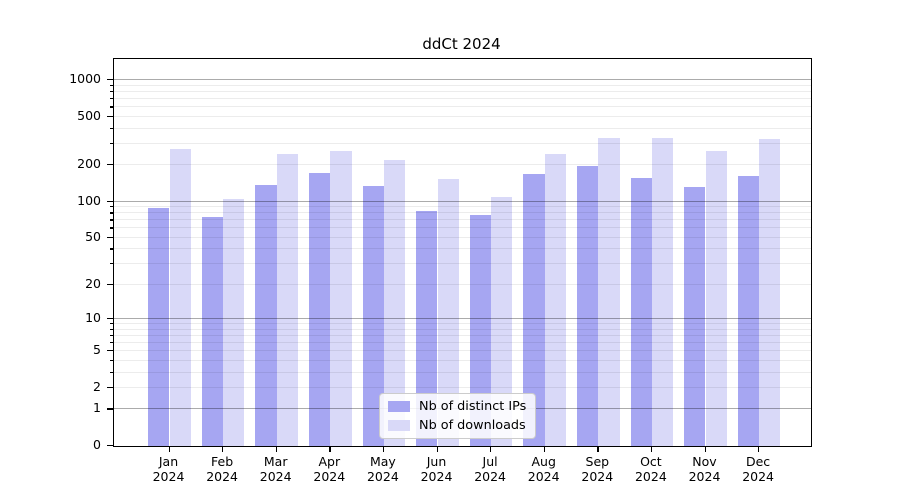 Image resolution: width=900 pixels, height=500 pixels. What do you see at coordinates (85, 79) in the screenshot?
I see `y-tick-label-1000: 1000` at bounding box center [85, 79].